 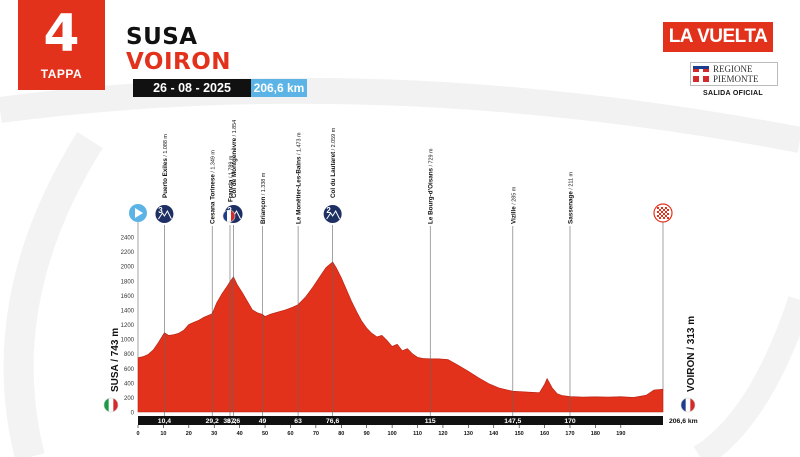 I want to click on waypoint-label: Sassenage / 211 m, so click(x=570, y=198).